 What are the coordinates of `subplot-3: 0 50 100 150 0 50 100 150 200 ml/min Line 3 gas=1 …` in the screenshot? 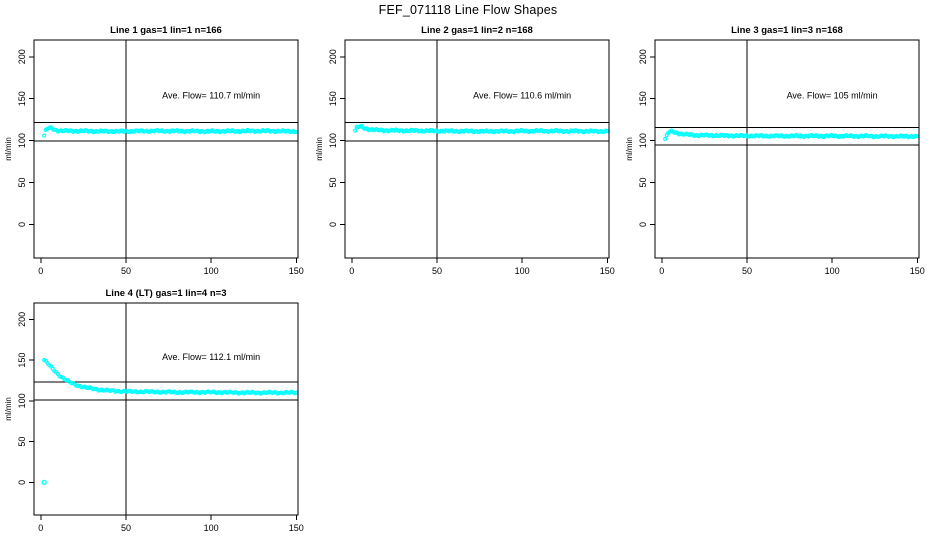 It's located at (775, 150).